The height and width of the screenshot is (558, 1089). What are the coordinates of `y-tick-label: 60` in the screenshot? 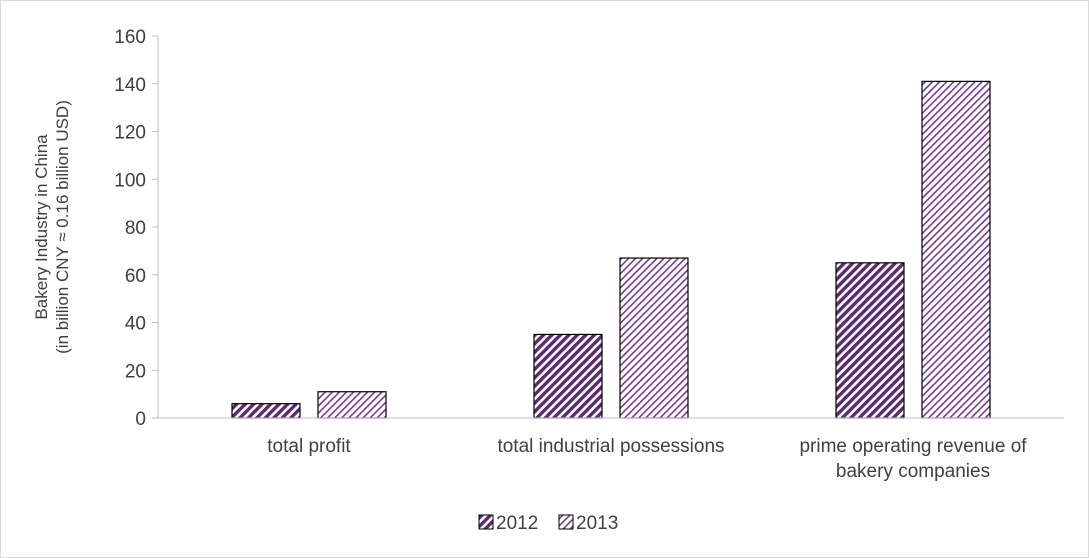 It's located at (135, 276).